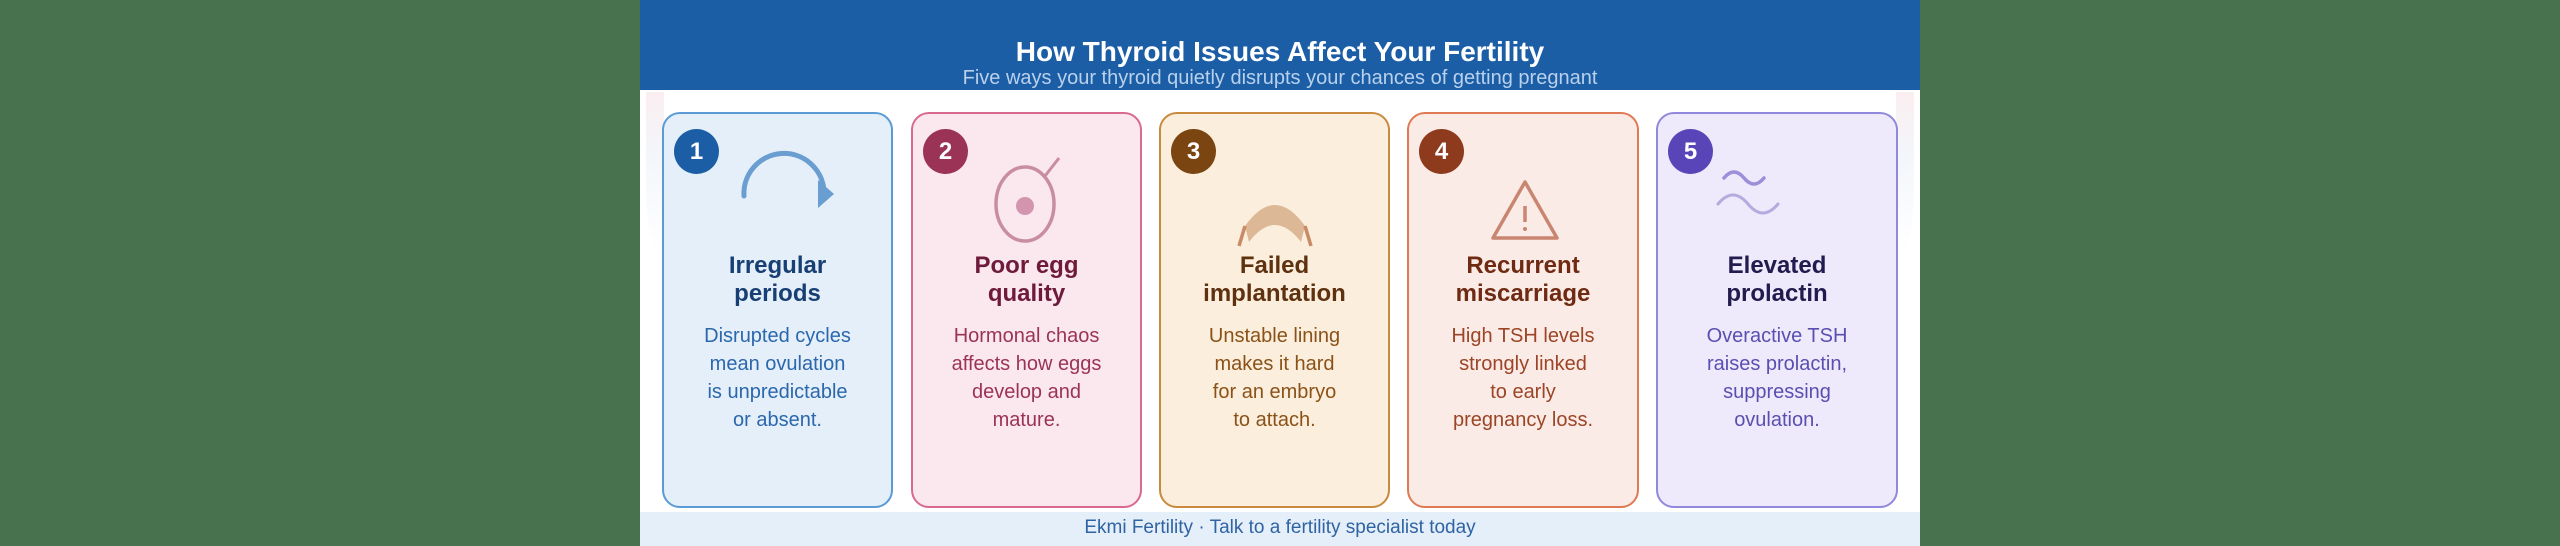 This screenshot has width=2560, height=546. What do you see at coordinates (777, 265) in the screenshot?
I see `card-title-line1: Irregular` at bounding box center [777, 265].